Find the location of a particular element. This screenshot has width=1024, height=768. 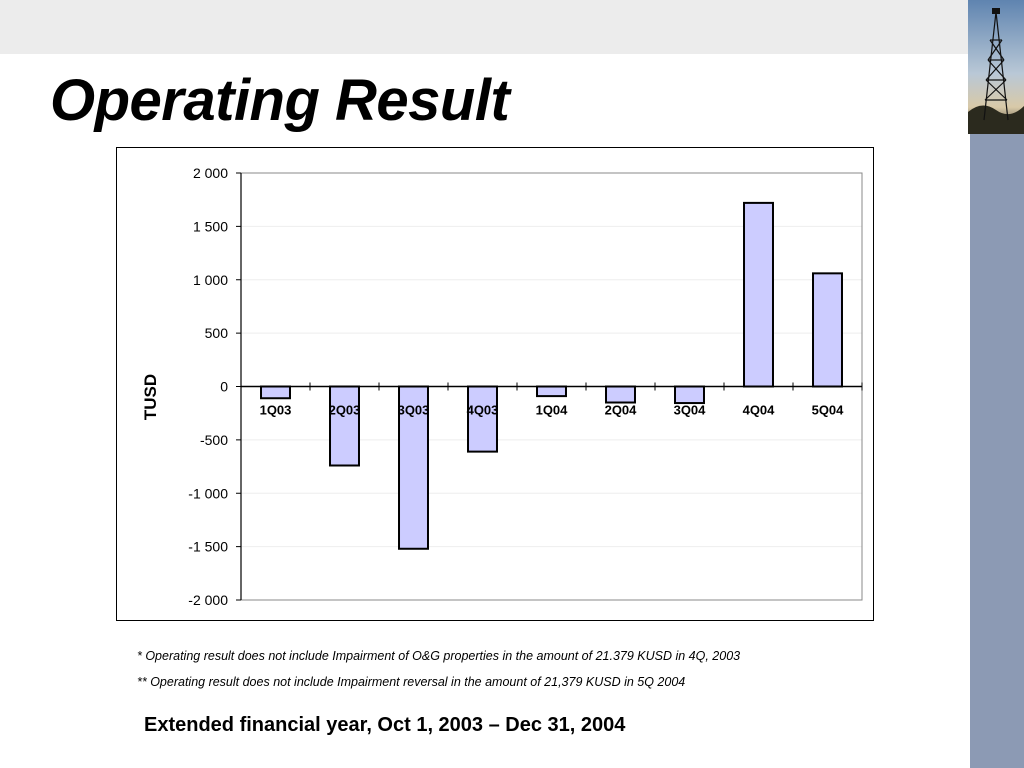

y-axis-label: TUSD is located at coordinates (150, 397).